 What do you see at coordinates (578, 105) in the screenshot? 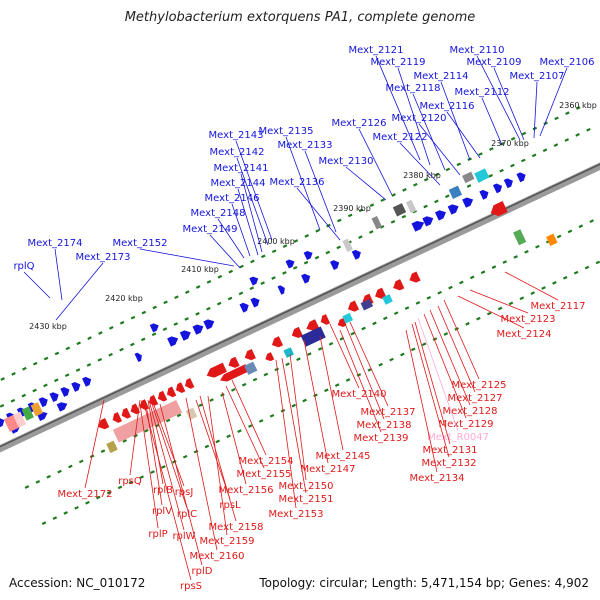
I see `kbp-tick-label: 2360 kbp` at bounding box center [578, 105].